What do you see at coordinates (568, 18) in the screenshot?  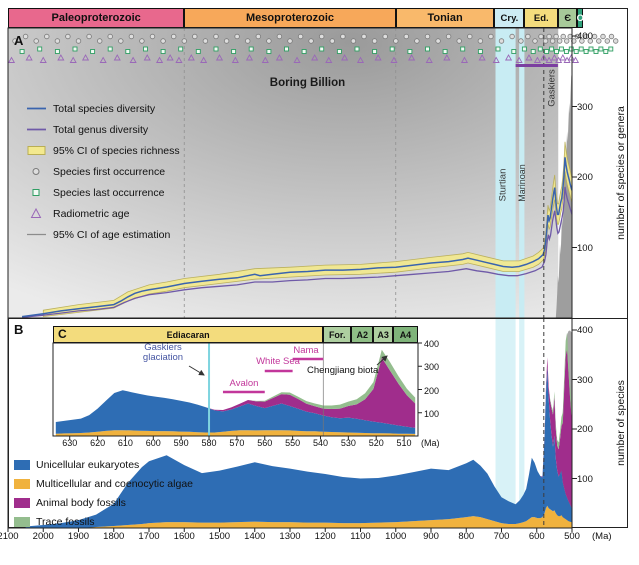 I see `timescale-period-item: Є` at bounding box center [568, 18].